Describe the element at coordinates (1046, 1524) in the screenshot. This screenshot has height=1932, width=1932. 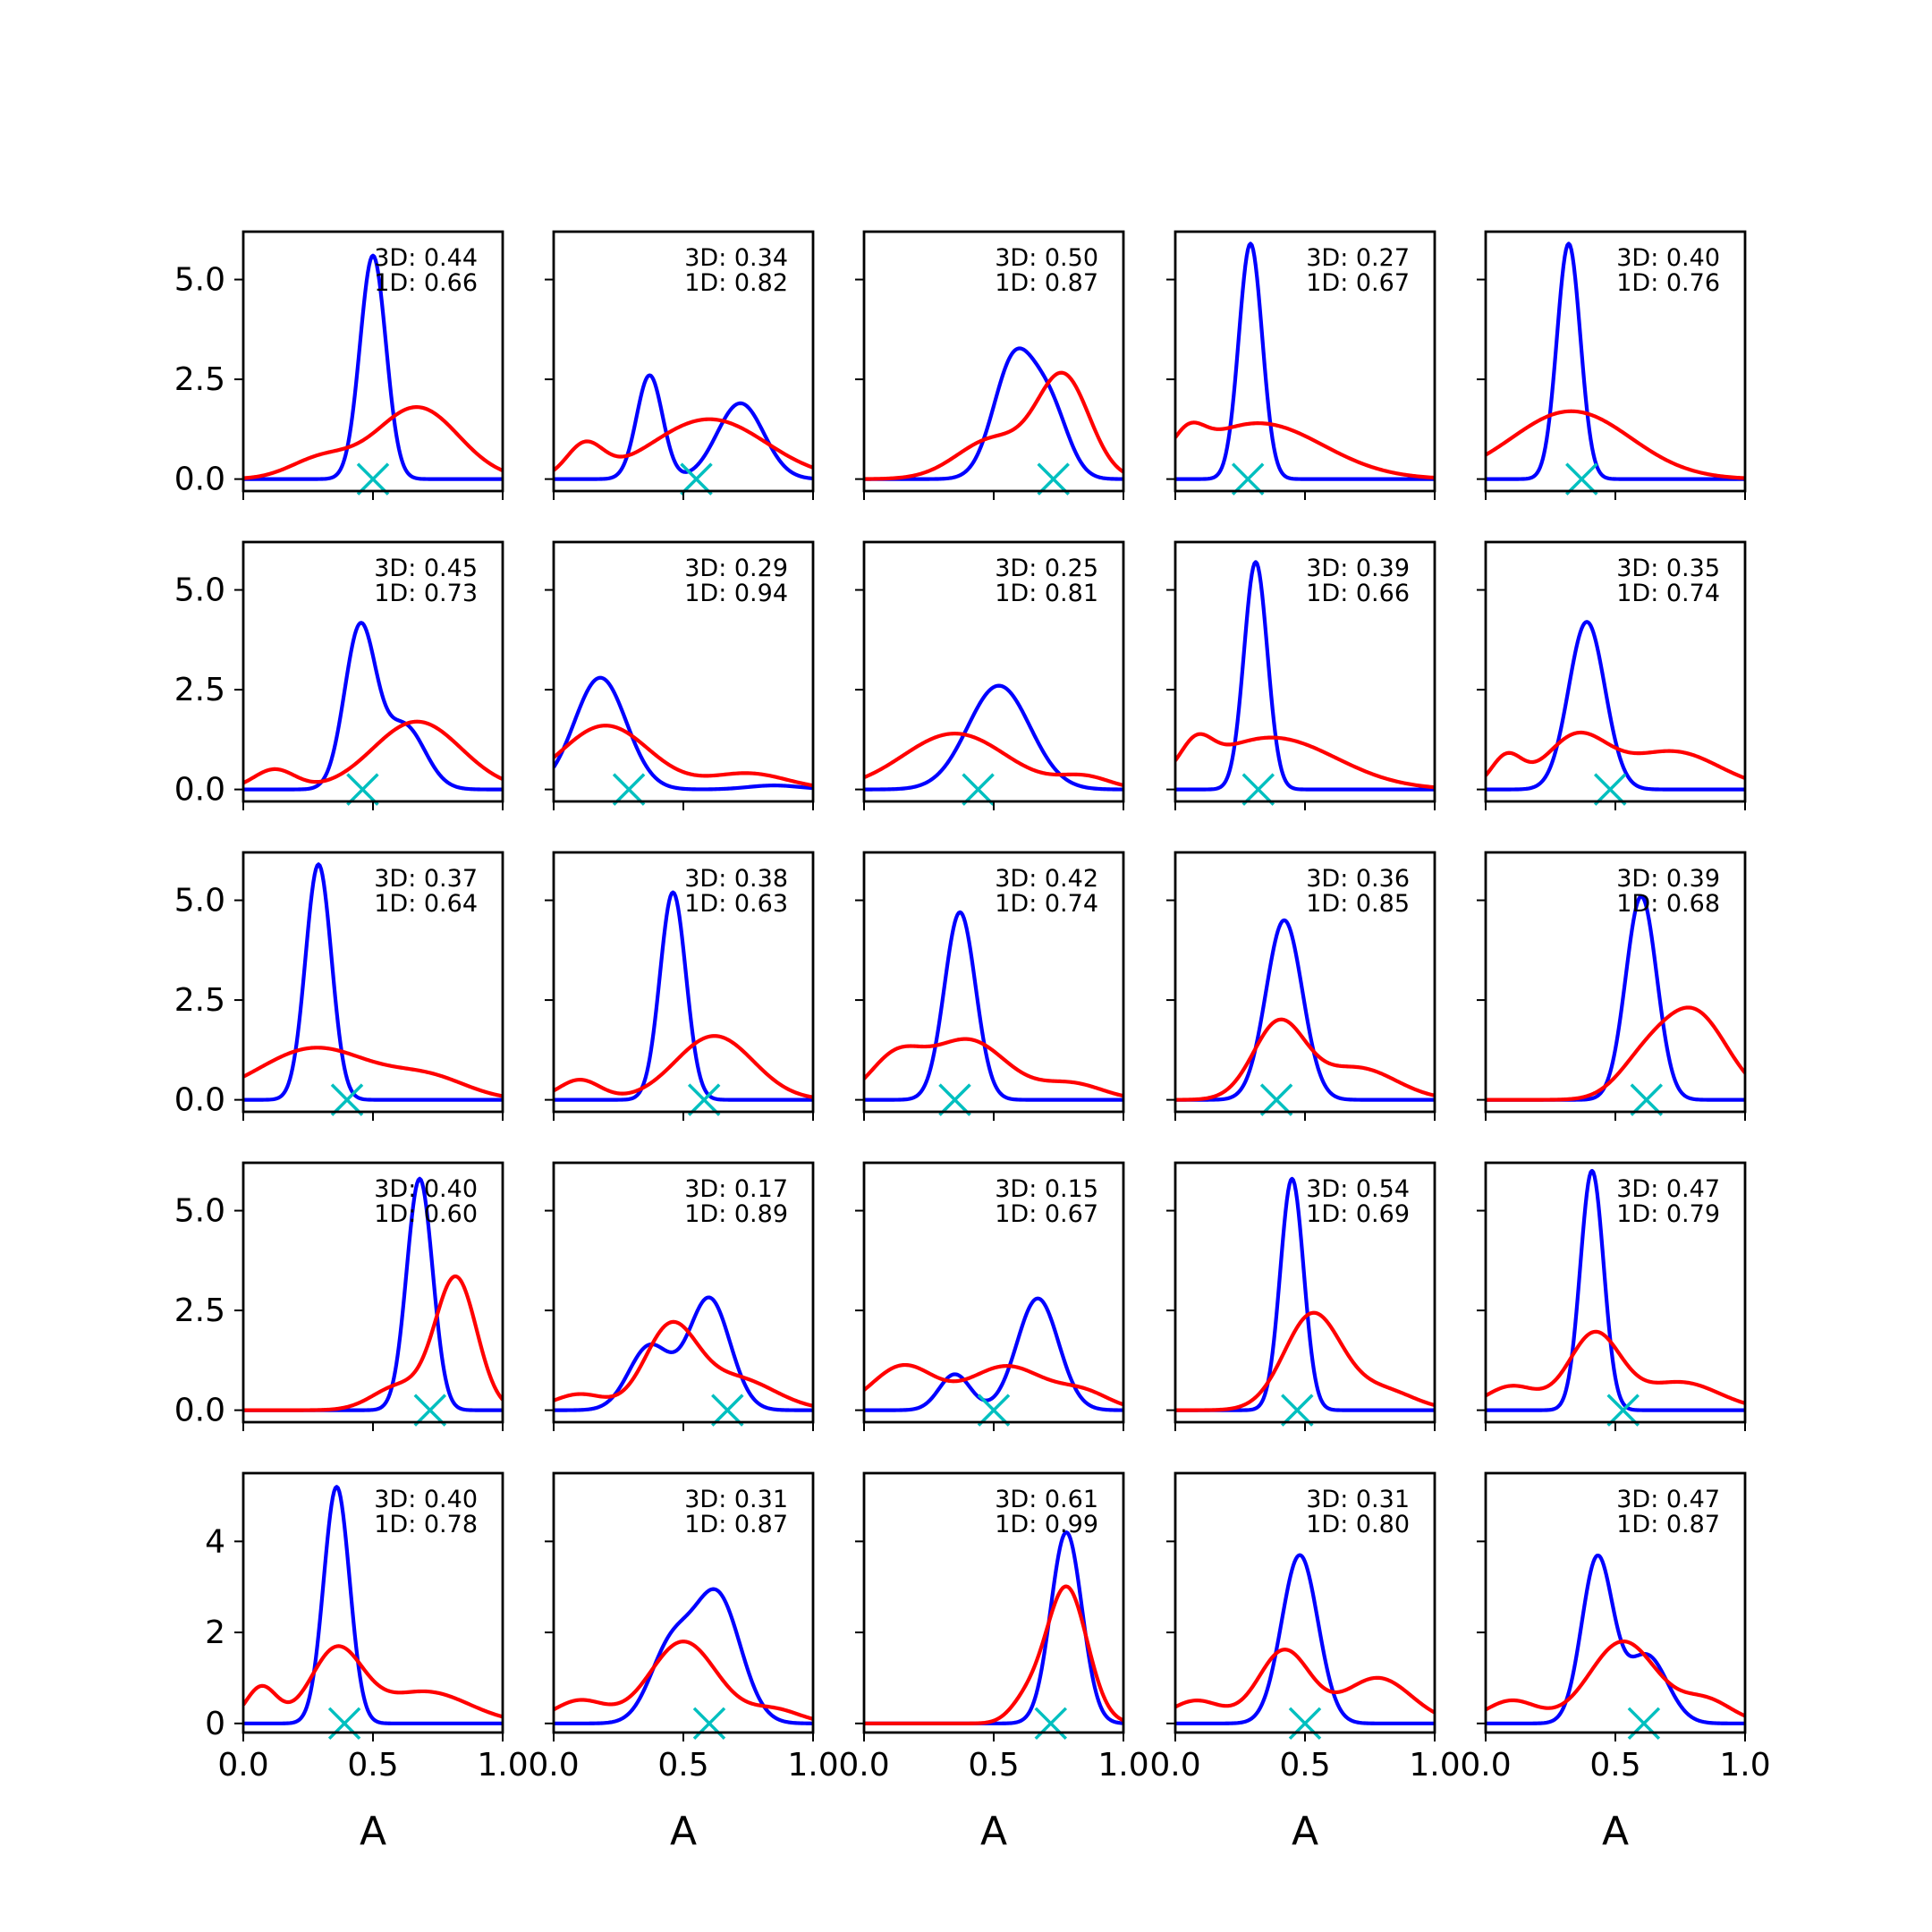
I see `annotation-line: 1D: 0.99` at that location.